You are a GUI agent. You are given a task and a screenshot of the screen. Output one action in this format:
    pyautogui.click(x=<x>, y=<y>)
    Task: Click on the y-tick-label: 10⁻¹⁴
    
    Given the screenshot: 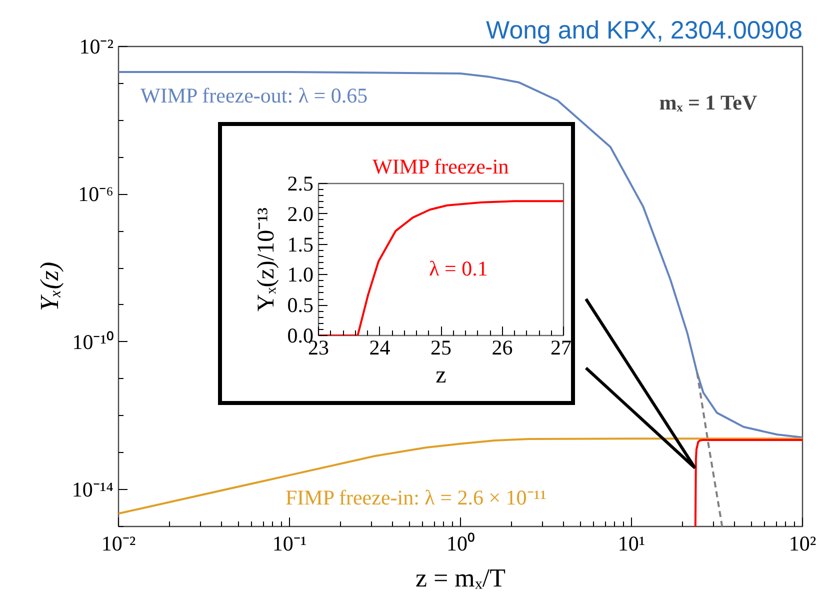 What is the action you would take?
    pyautogui.click(x=93, y=490)
    